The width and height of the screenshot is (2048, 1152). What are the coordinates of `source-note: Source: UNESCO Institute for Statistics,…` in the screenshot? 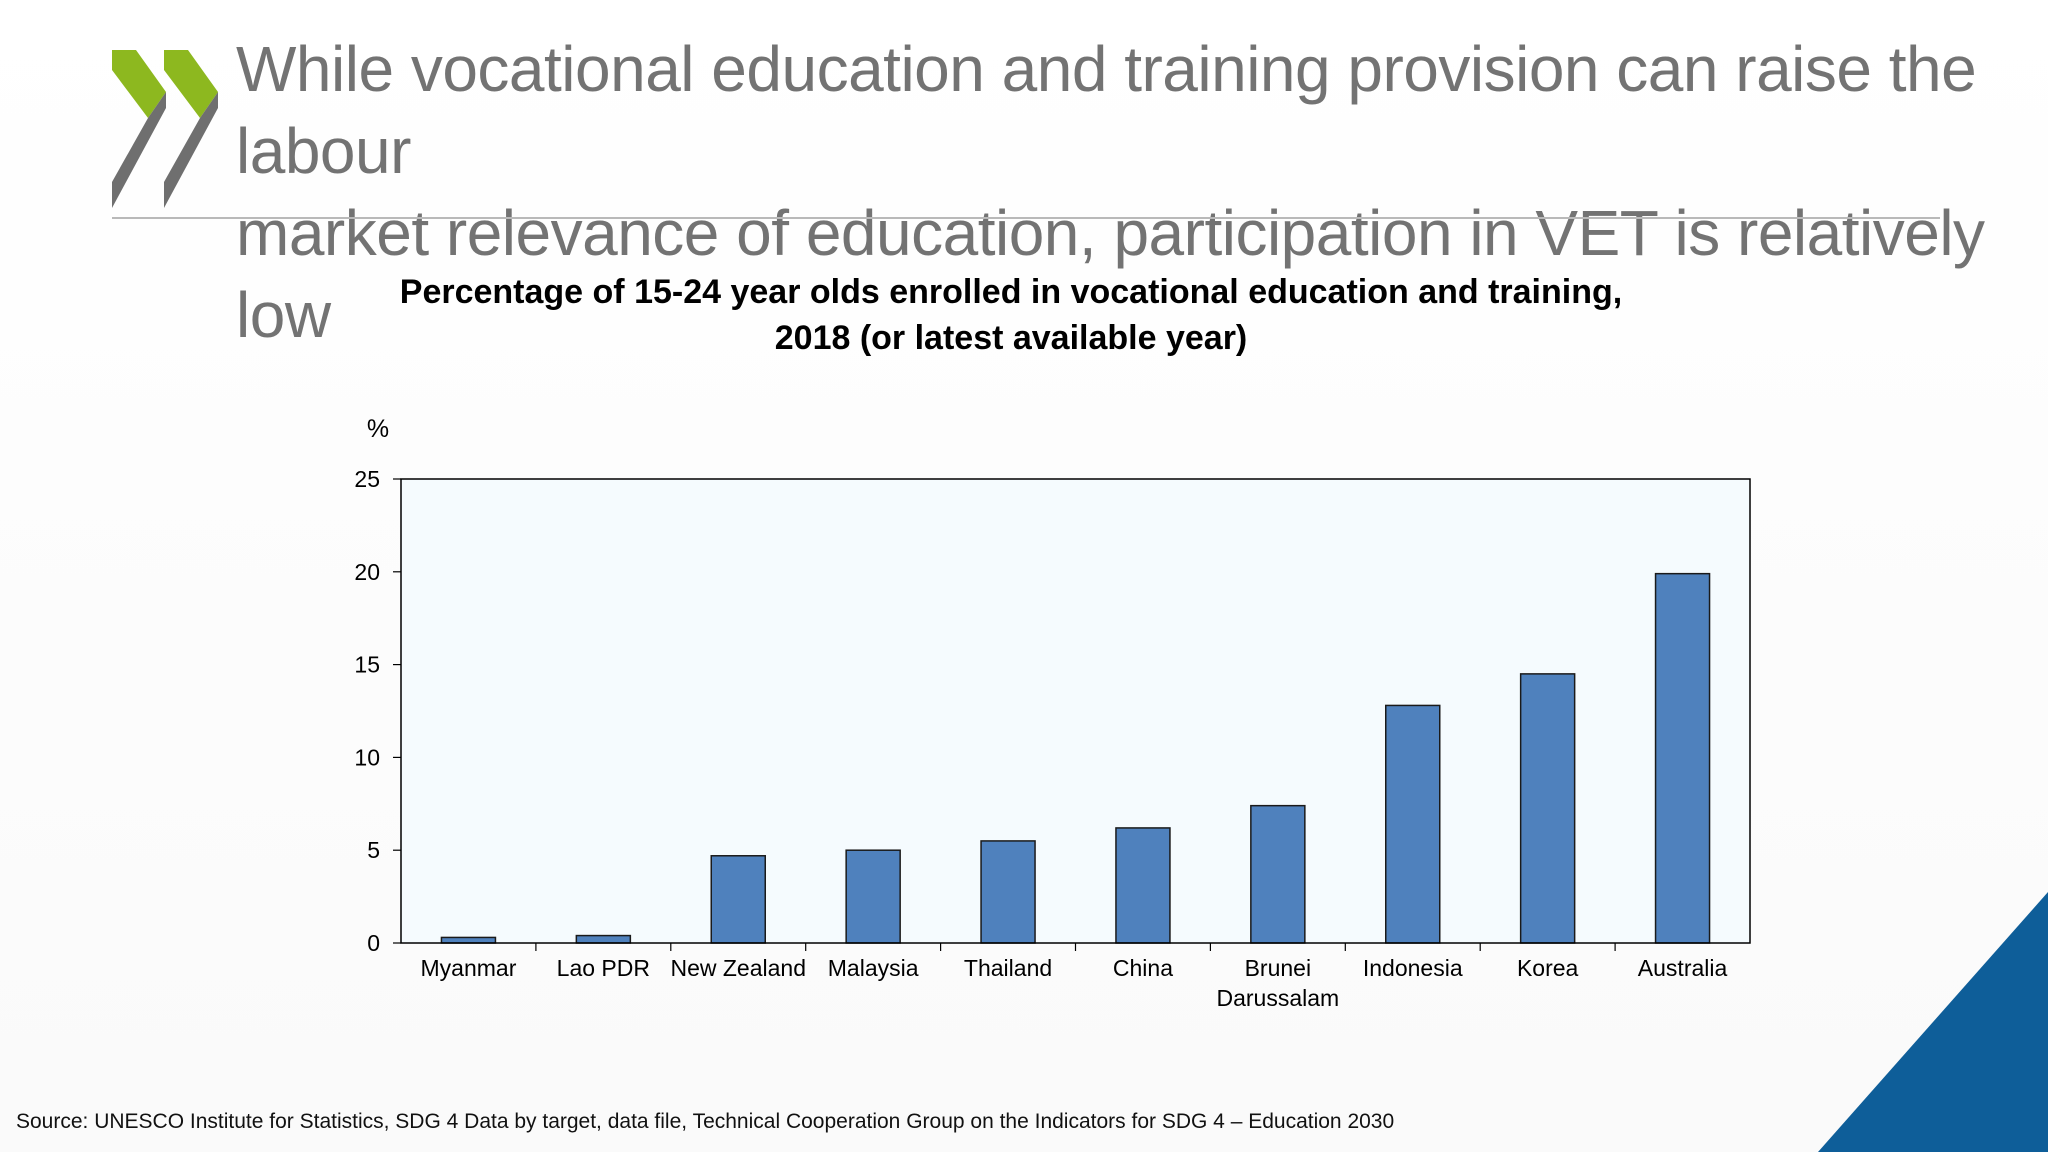 It's located at (705, 1121).